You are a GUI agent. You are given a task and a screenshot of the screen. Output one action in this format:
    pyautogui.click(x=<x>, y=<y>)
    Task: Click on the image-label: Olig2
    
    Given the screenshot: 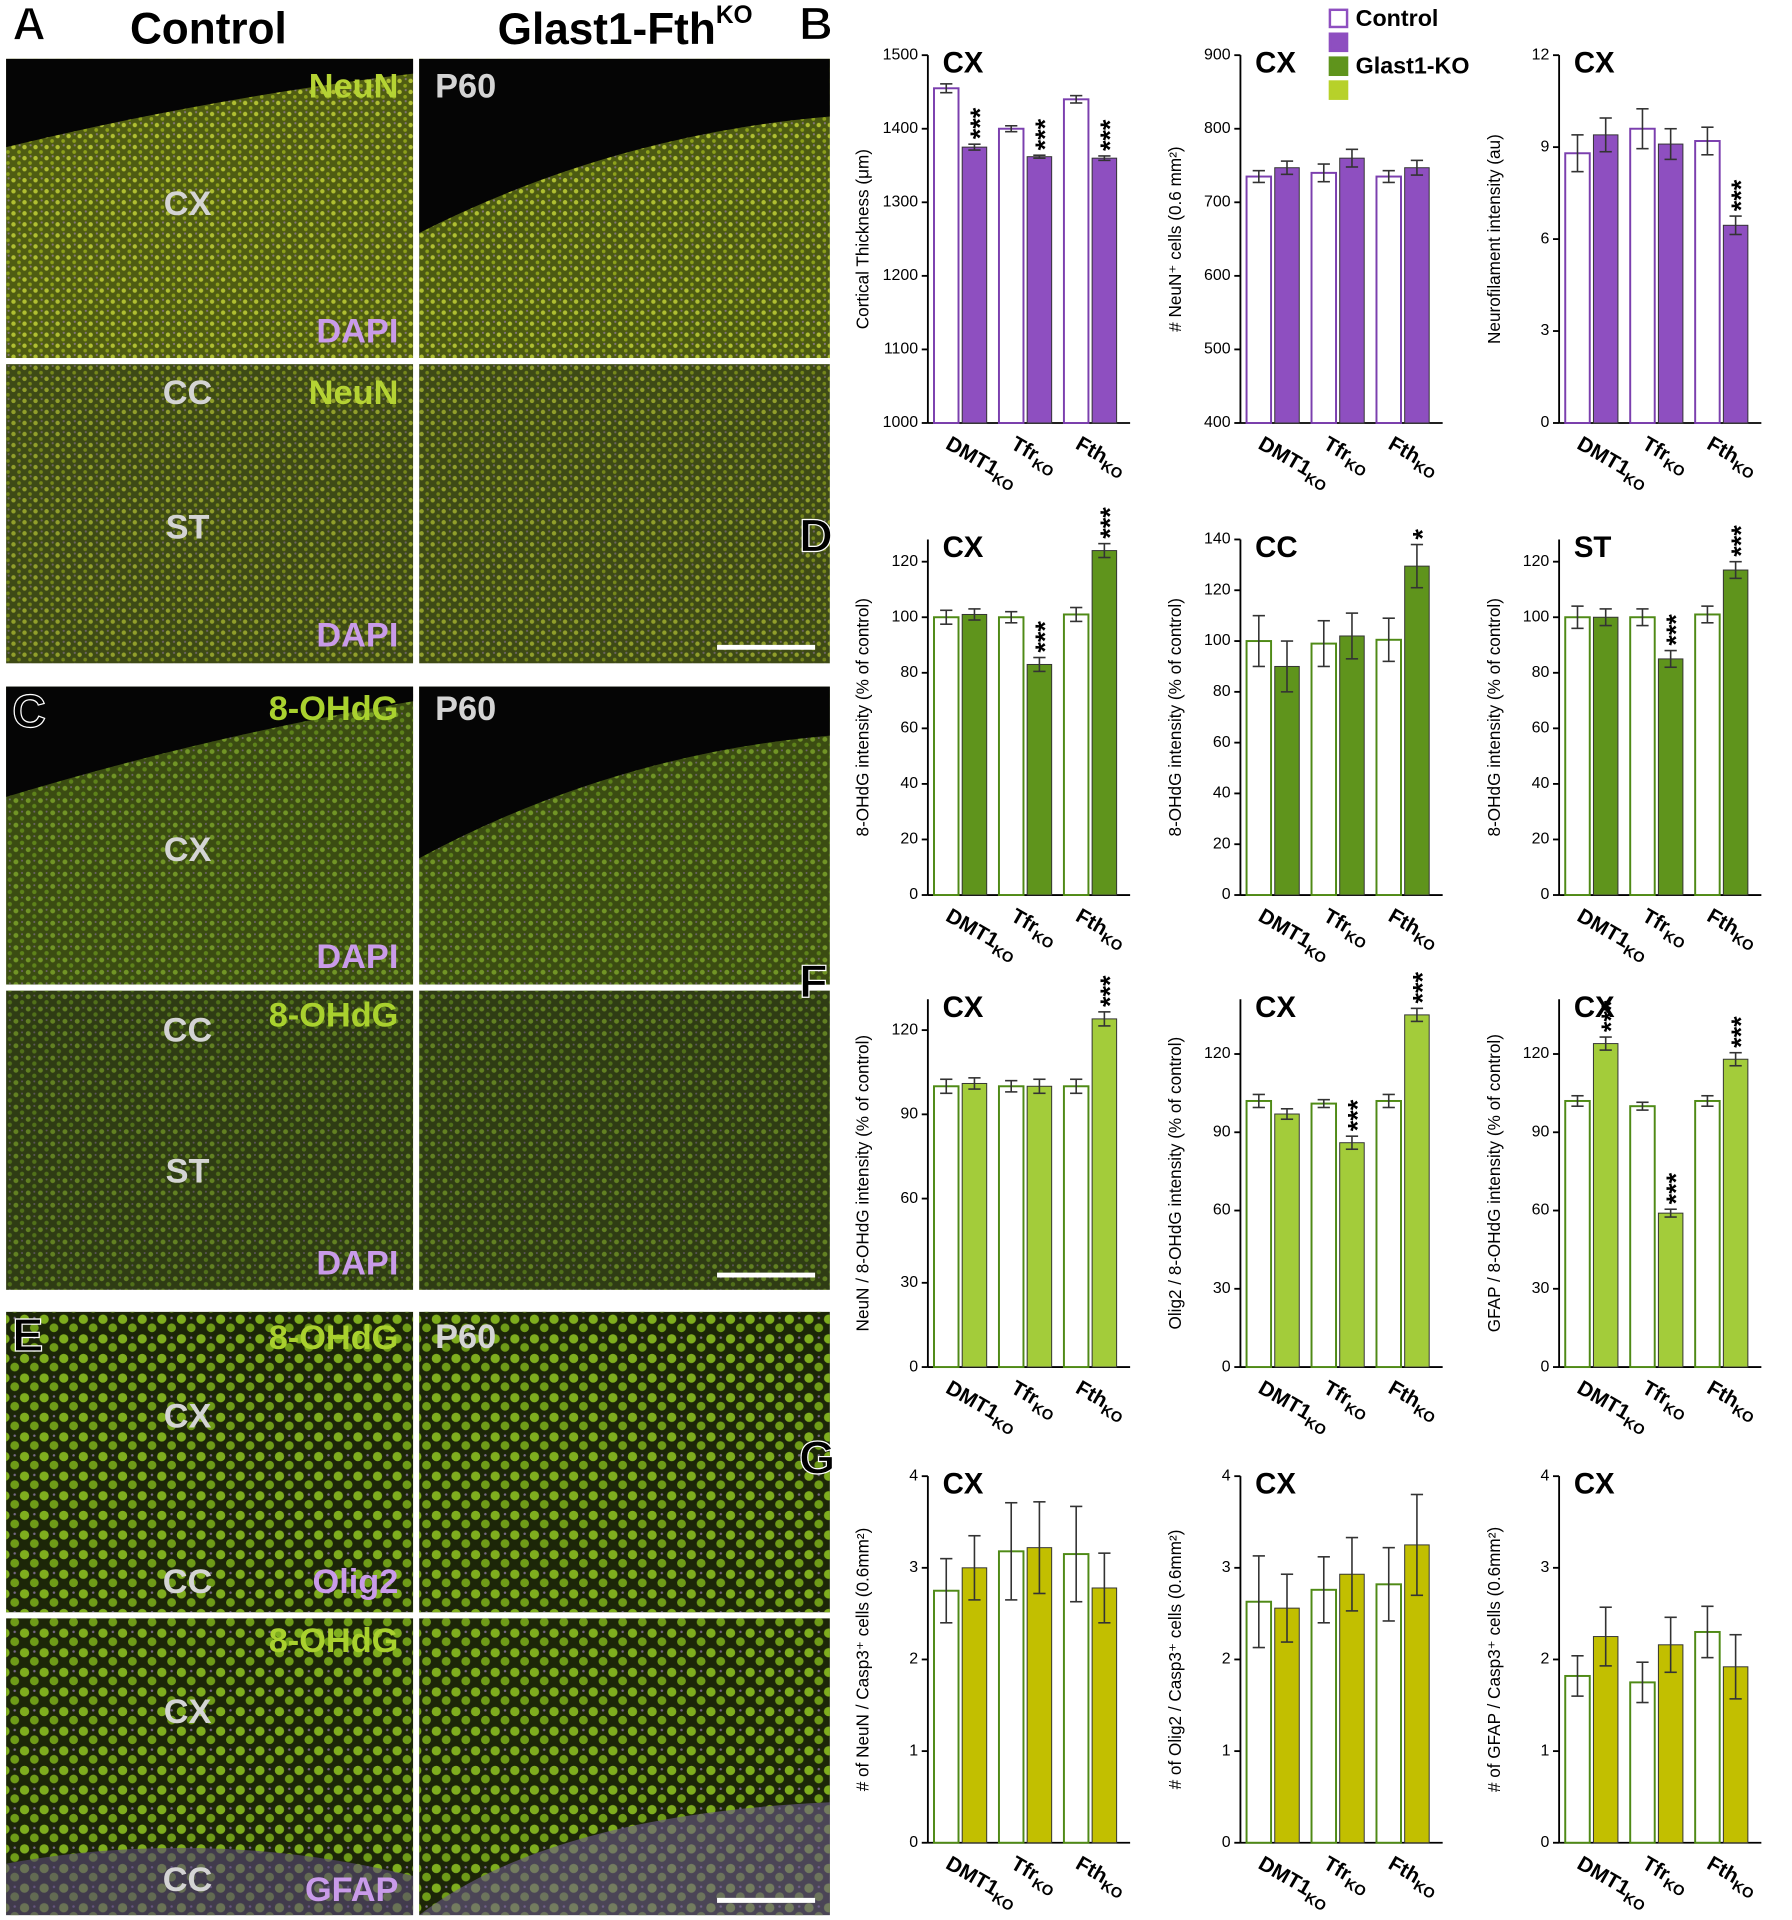 What is the action you would take?
    pyautogui.click(x=356, y=1582)
    